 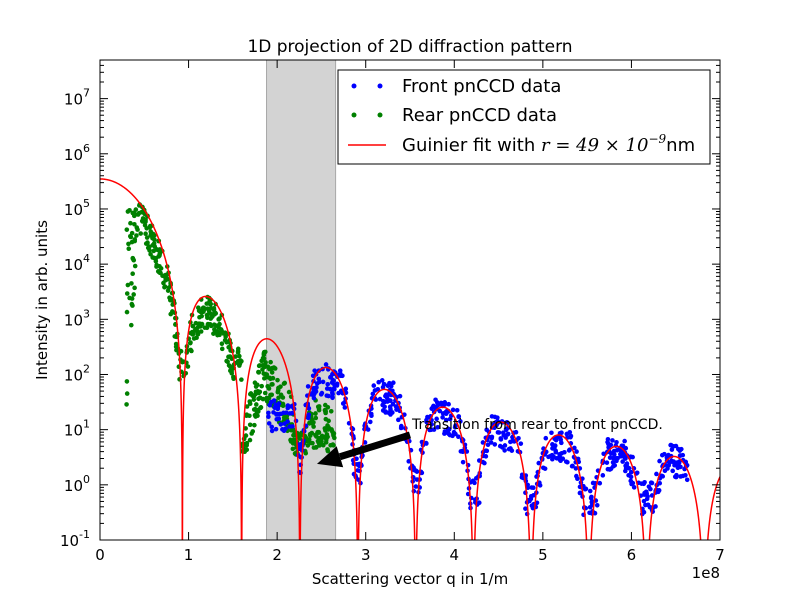 I want to click on legend-entry-front: Front pnCCD data, so click(x=456, y=86).